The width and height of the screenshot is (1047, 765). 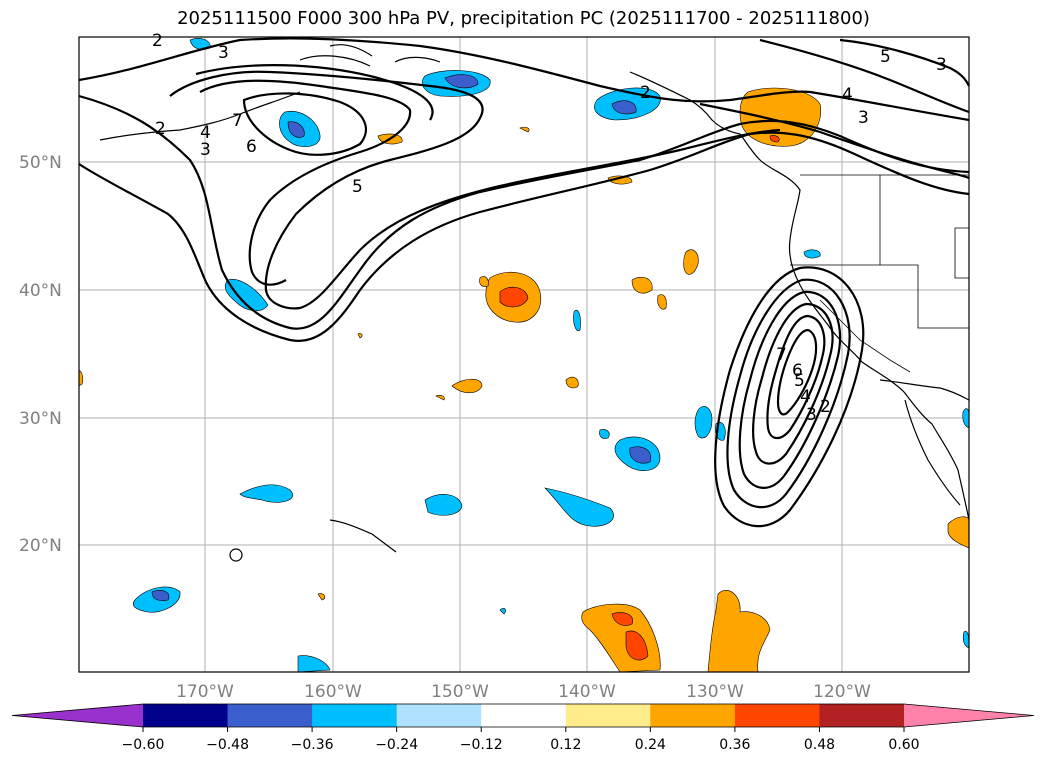 I want to click on pv-label: 7, so click(x=237, y=121).